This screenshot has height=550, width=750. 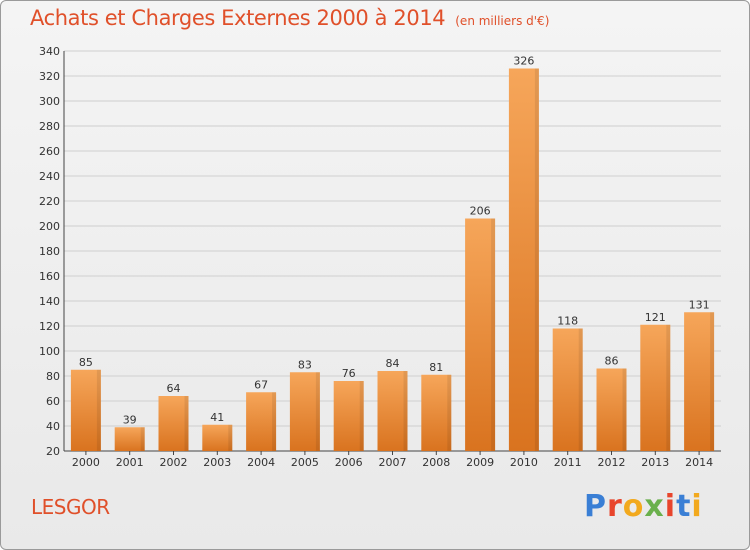 What do you see at coordinates (70, 507) in the screenshot?
I see `commune-name: LESGOR` at bounding box center [70, 507].